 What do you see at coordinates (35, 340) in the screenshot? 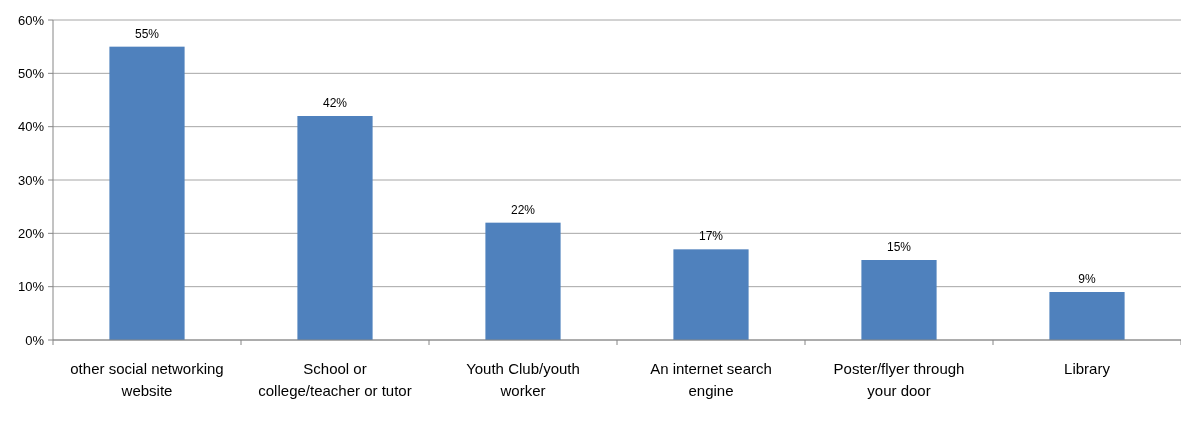
I see `y-tick-label: 0%` at bounding box center [35, 340].